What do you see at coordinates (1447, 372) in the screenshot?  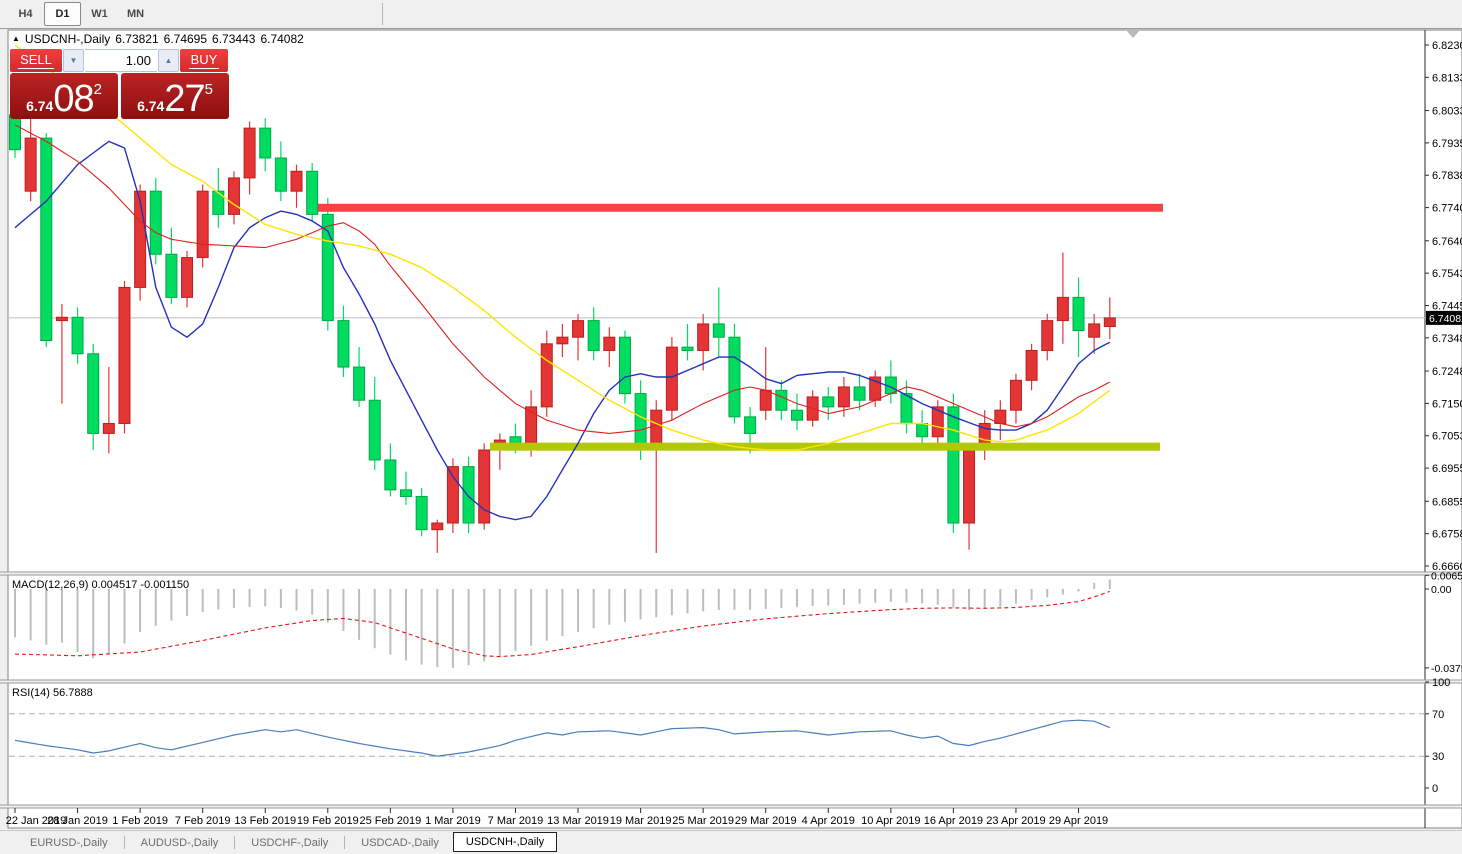 I see `svg-text: 6.72480` at bounding box center [1447, 372].